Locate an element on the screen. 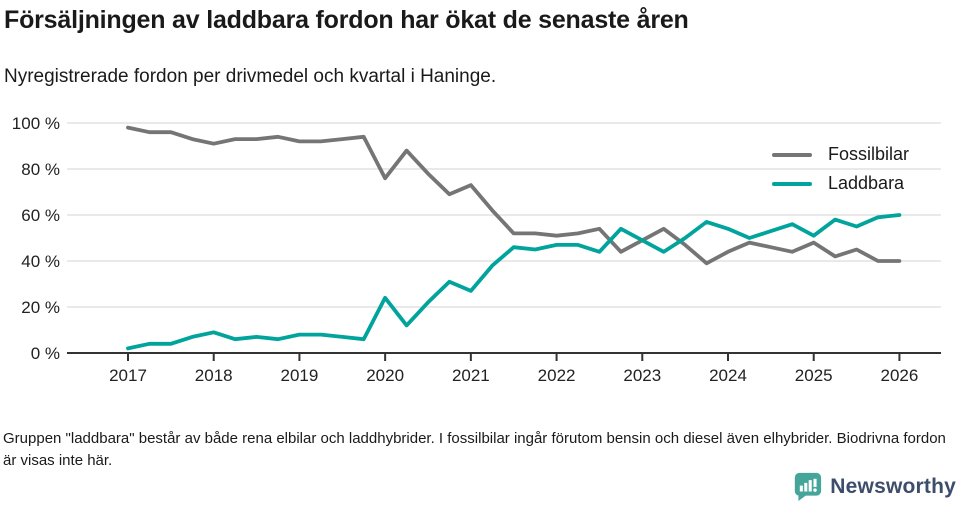 This screenshot has width=960, height=505. legend-item-fossilbilar: Fossilbilar is located at coordinates (840, 154).